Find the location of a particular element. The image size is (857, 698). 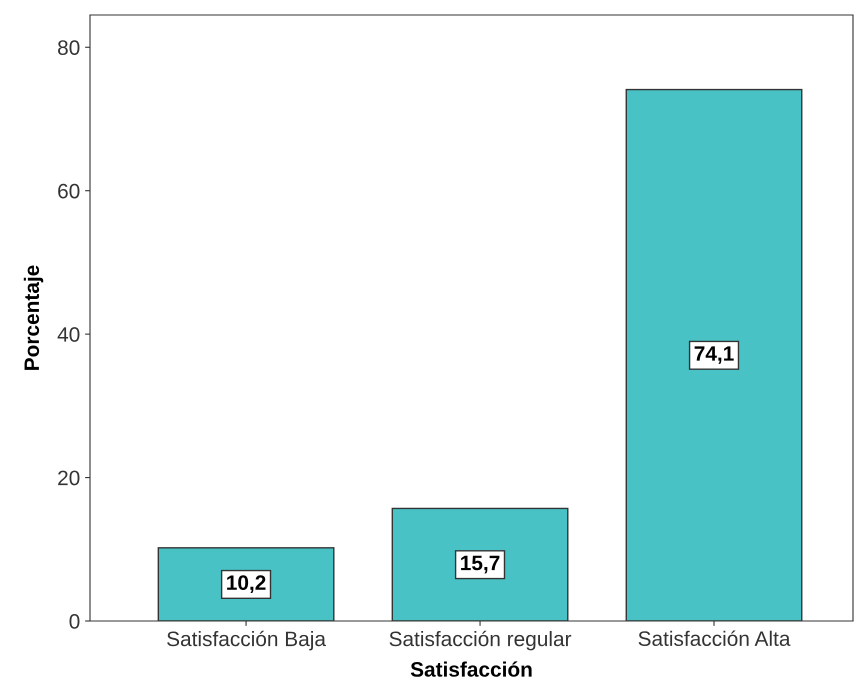

y-tick-label: 80 is located at coordinates (69, 48).